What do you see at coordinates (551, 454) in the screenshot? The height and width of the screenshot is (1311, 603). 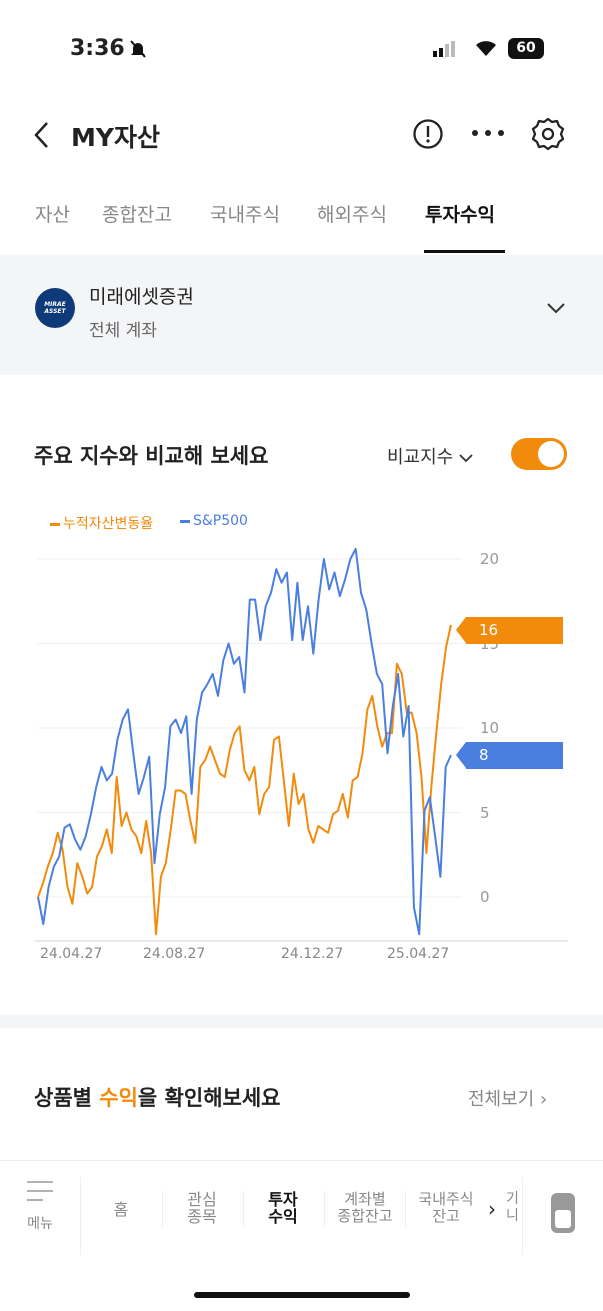 I see `toggle-knob` at bounding box center [551, 454].